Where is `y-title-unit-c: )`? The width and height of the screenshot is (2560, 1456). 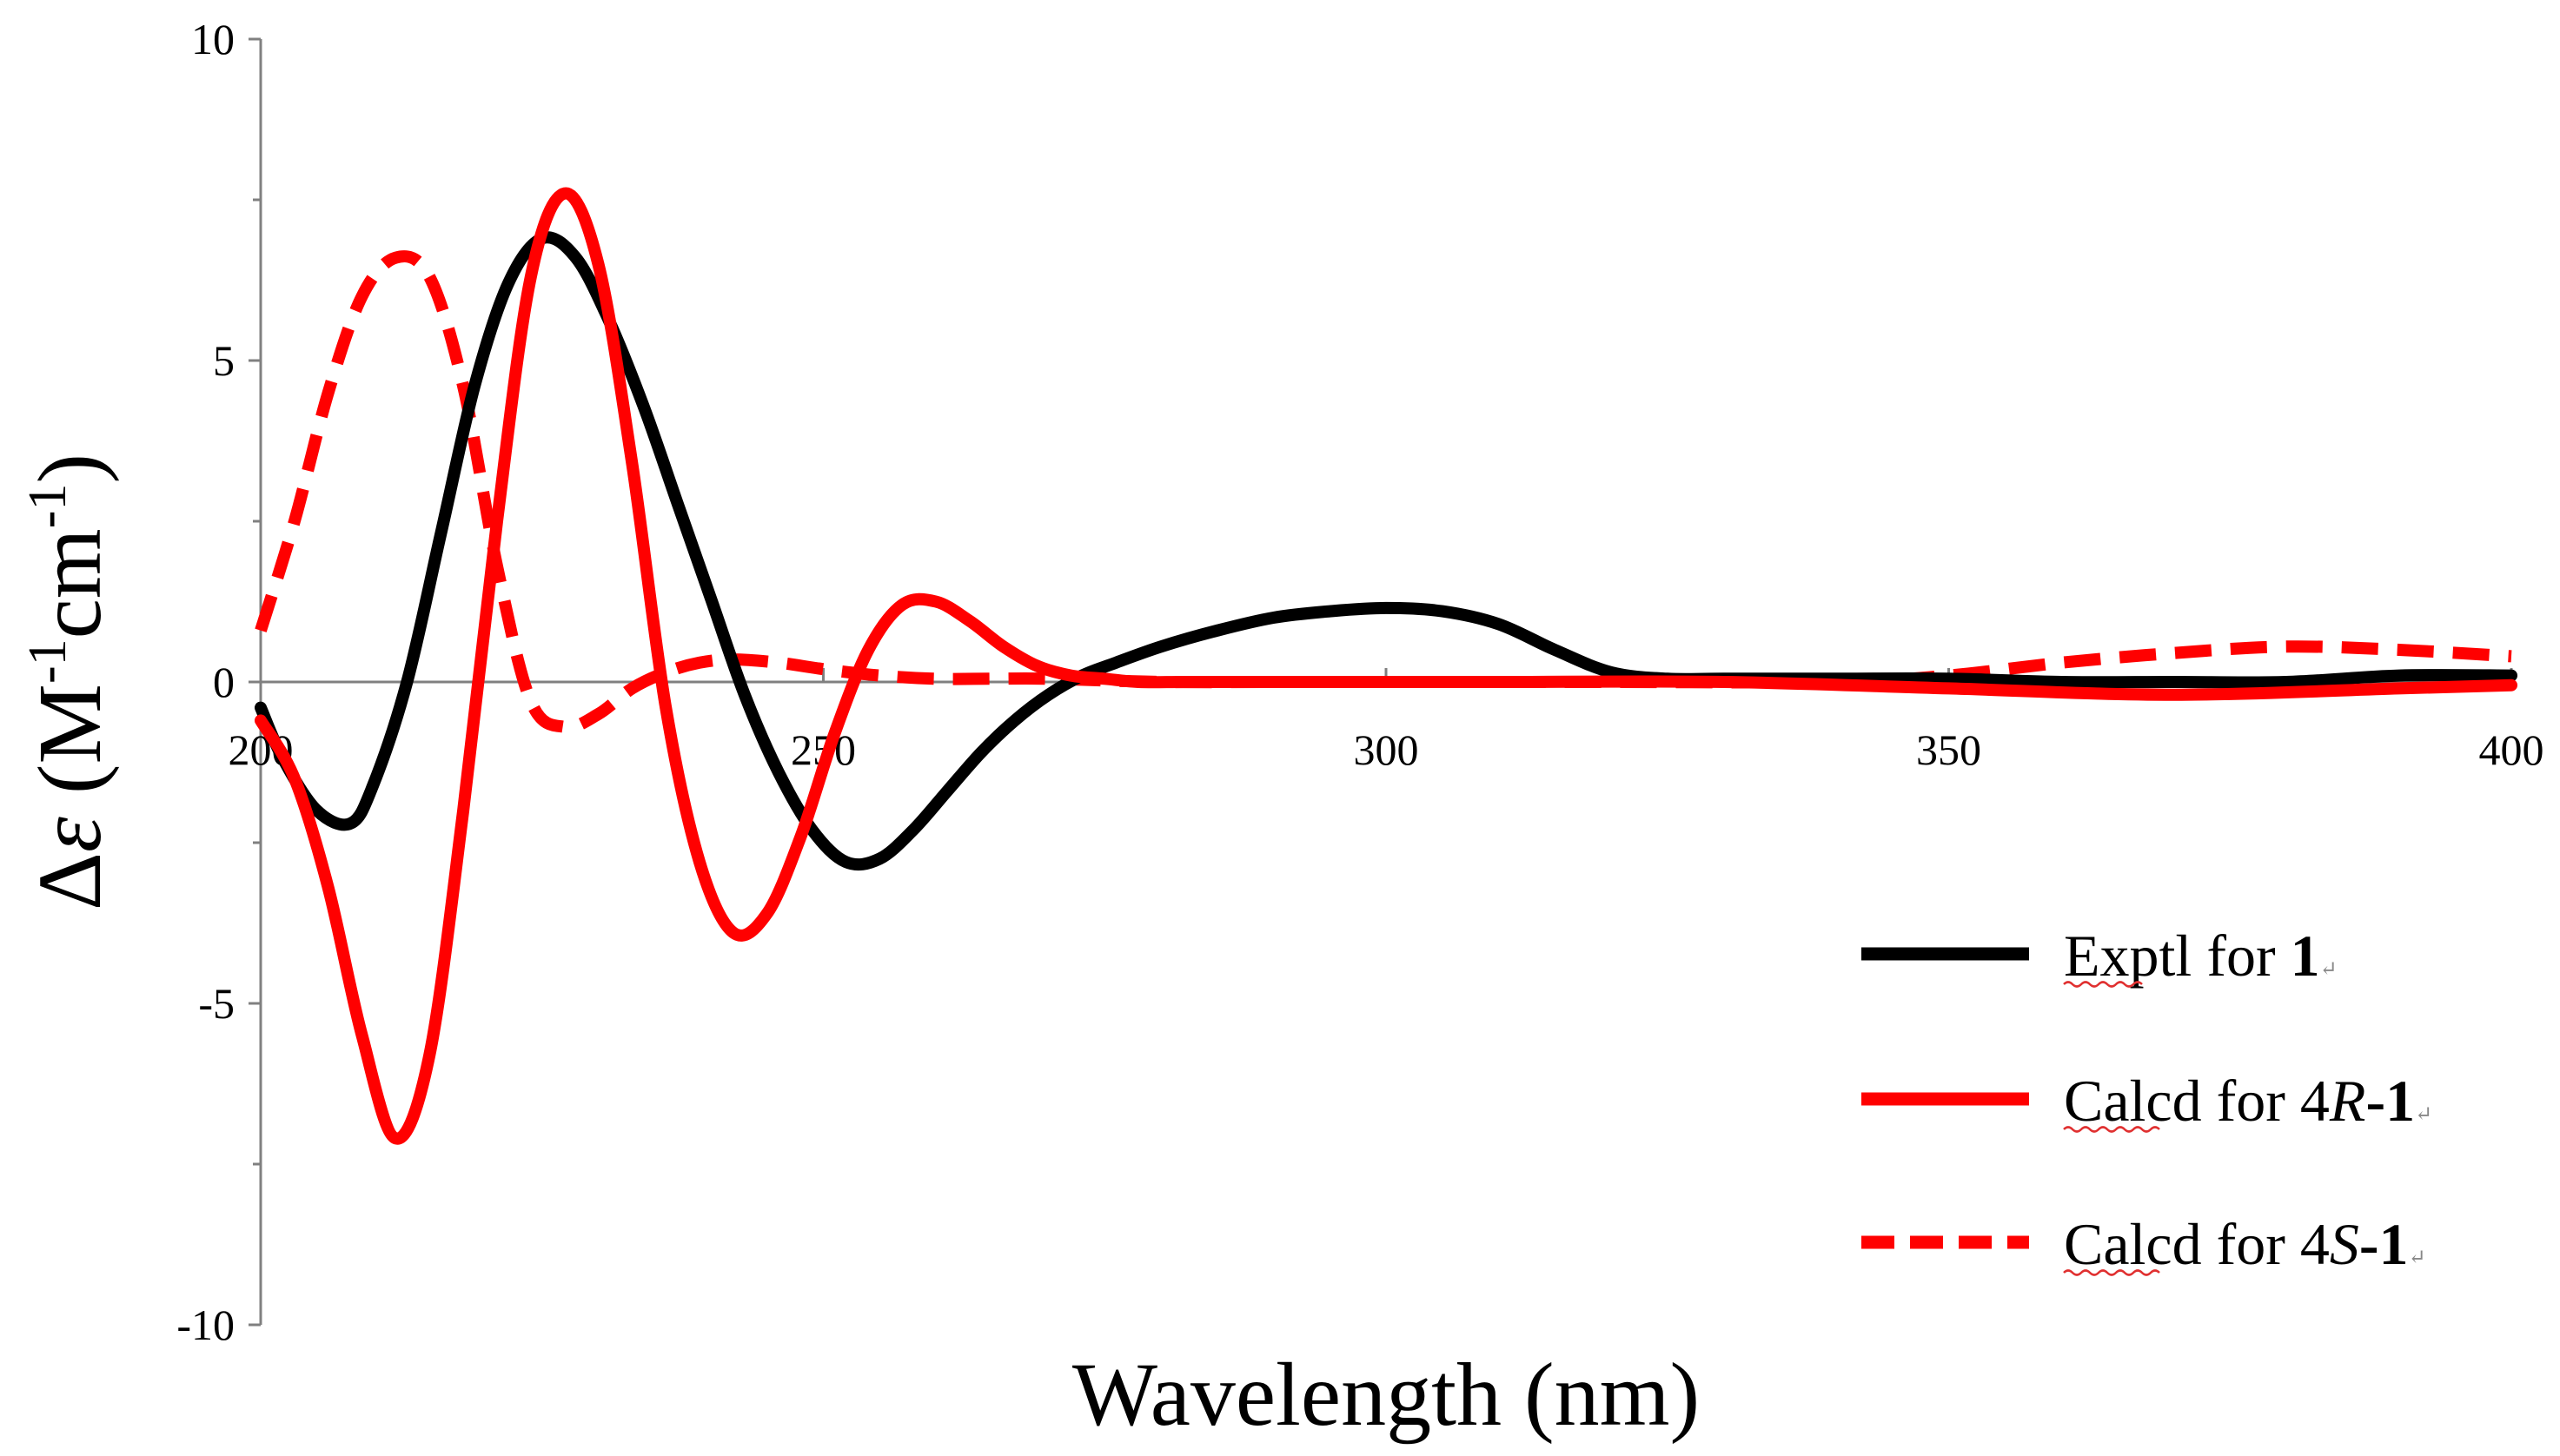
y-title-unit-c: ) is located at coordinates (70, 468).